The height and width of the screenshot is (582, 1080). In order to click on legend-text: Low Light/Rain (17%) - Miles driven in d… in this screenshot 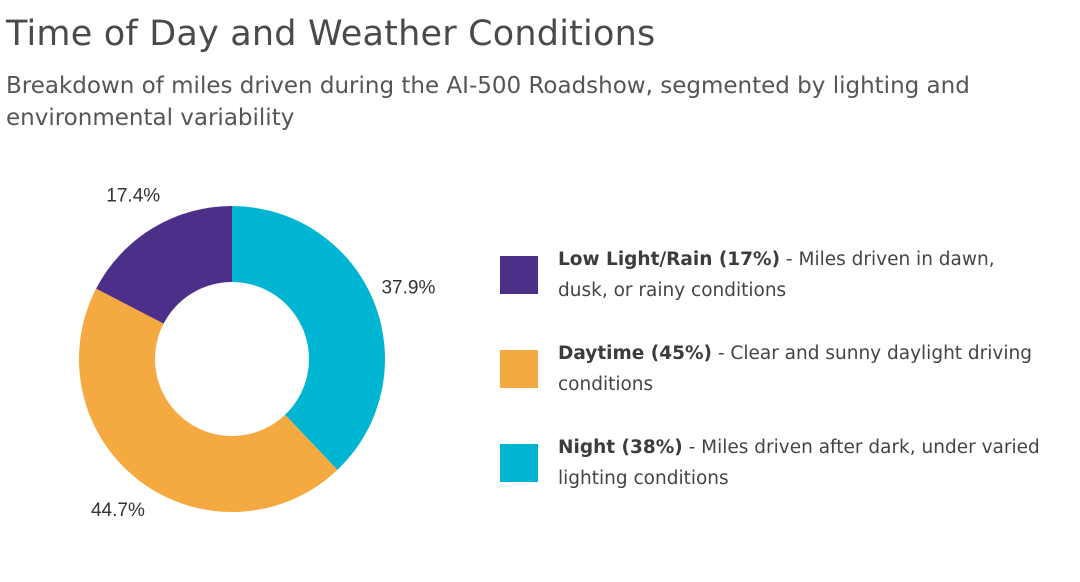, I will do `click(803, 275)`.